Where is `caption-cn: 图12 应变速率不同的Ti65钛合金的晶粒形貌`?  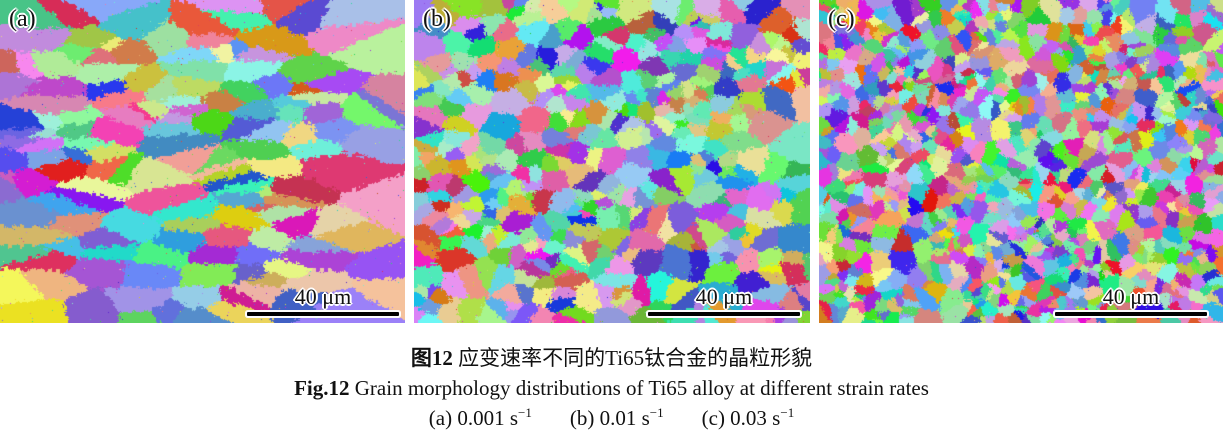
caption-cn: 图12 应变速率不同的Ti65钛合金的晶粒形貌 is located at coordinates (611, 358).